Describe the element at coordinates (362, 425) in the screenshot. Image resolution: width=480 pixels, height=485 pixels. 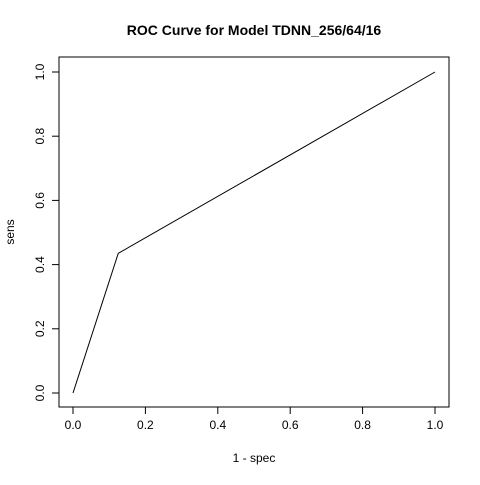
I see `x-tick-label: 0.8` at that location.